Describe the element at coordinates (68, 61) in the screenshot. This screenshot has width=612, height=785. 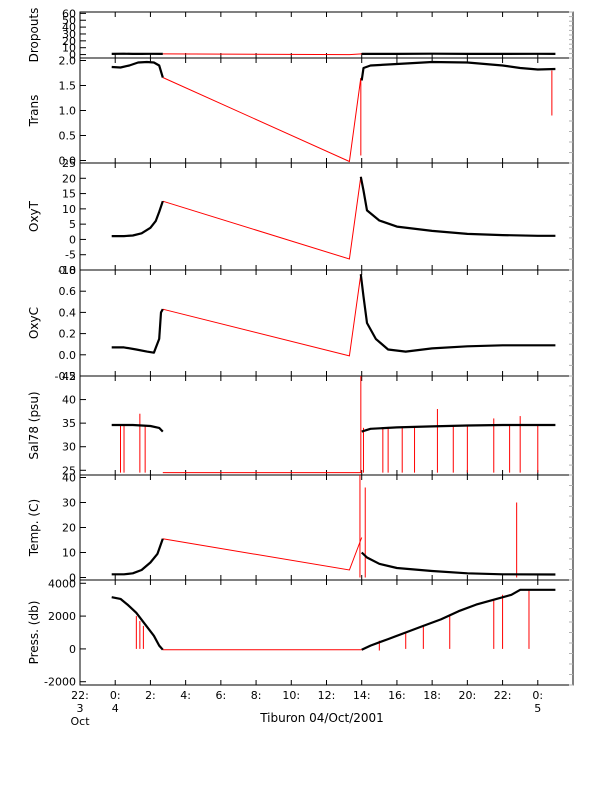
I see `y-tick-label: 2.0` at that location.